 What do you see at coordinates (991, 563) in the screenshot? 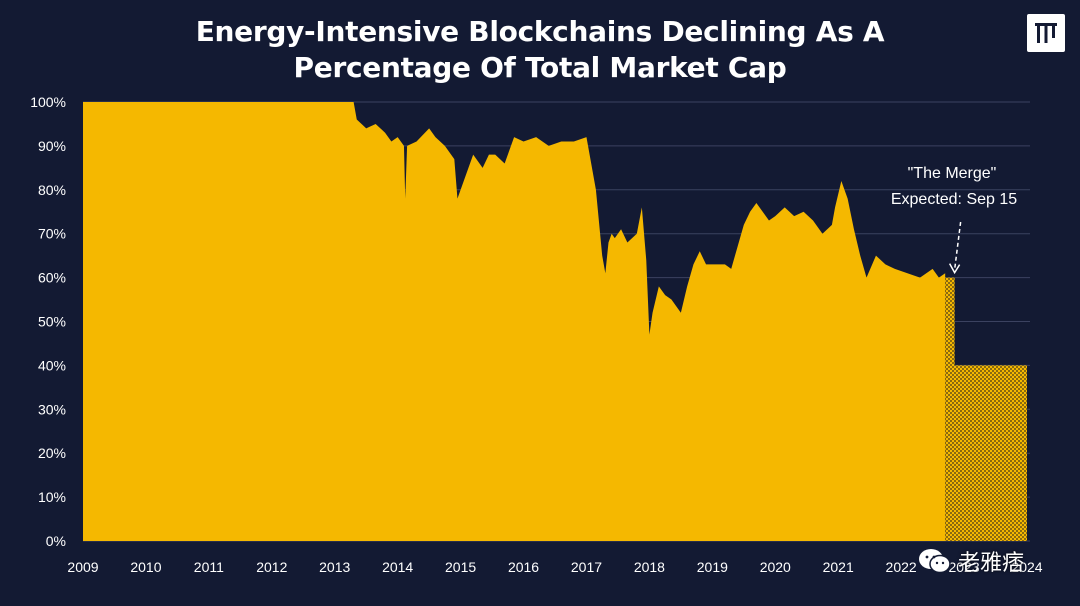
I see `watermark-text: 老雅痞` at bounding box center [991, 563].